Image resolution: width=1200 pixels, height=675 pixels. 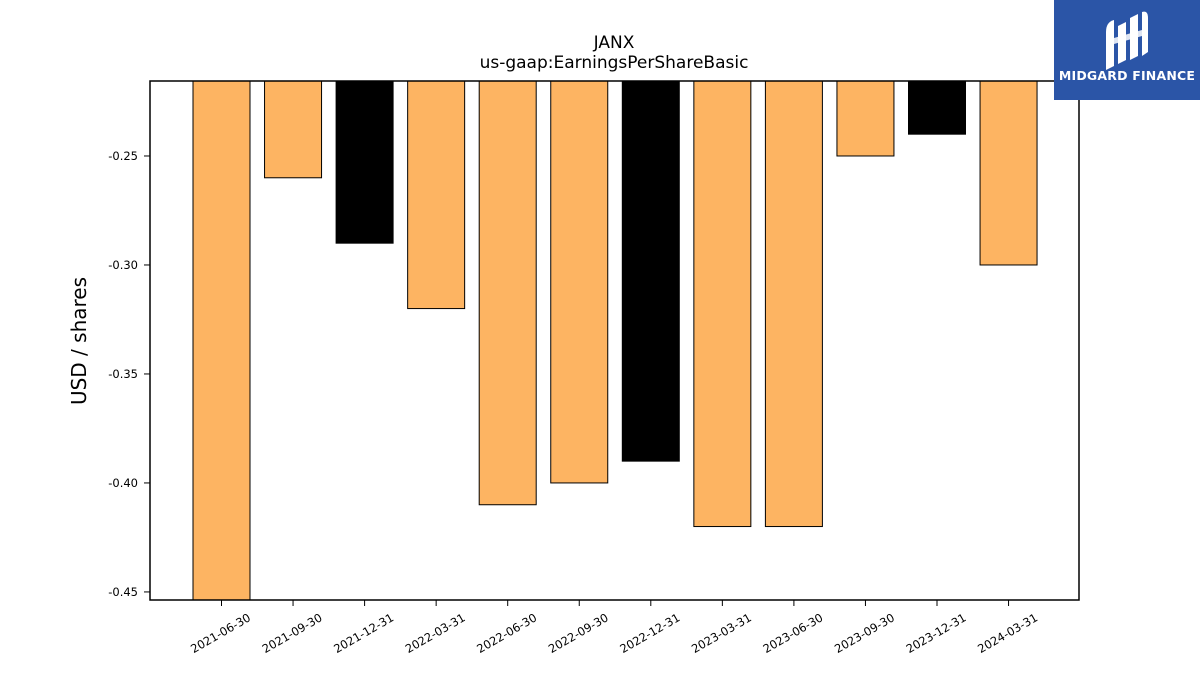 What do you see at coordinates (435, 633) in the screenshot?
I see `x-tick-label: 2022-03-31` at bounding box center [435, 633].